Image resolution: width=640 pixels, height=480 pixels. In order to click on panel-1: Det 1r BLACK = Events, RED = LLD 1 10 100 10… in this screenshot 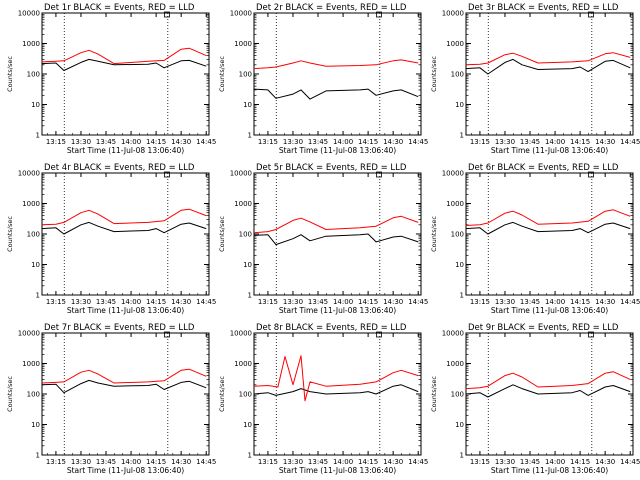, I will do `click(111, 79)`.